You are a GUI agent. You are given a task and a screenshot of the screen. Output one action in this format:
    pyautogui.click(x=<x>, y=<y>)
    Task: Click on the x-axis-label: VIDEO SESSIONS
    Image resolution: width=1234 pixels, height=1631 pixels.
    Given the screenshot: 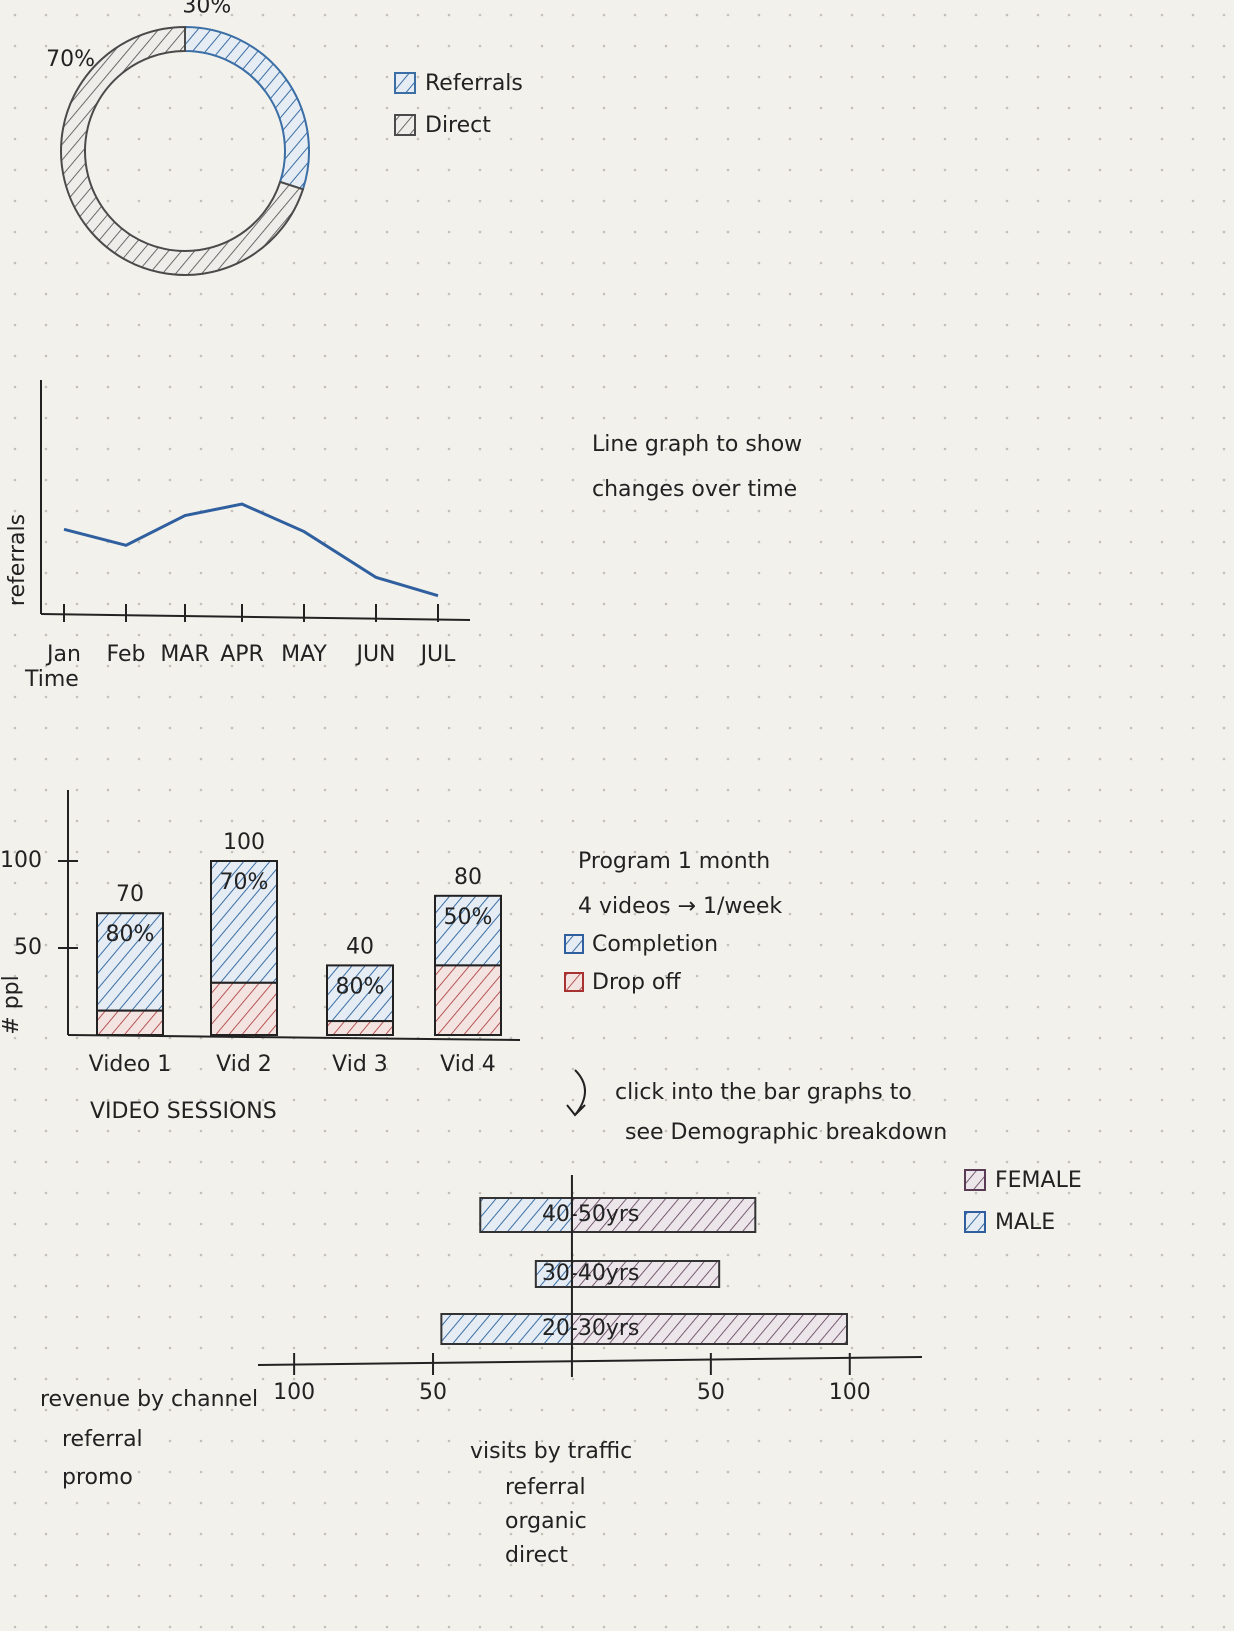 What is the action you would take?
    pyautogui.click(x=183, y=1111)
    